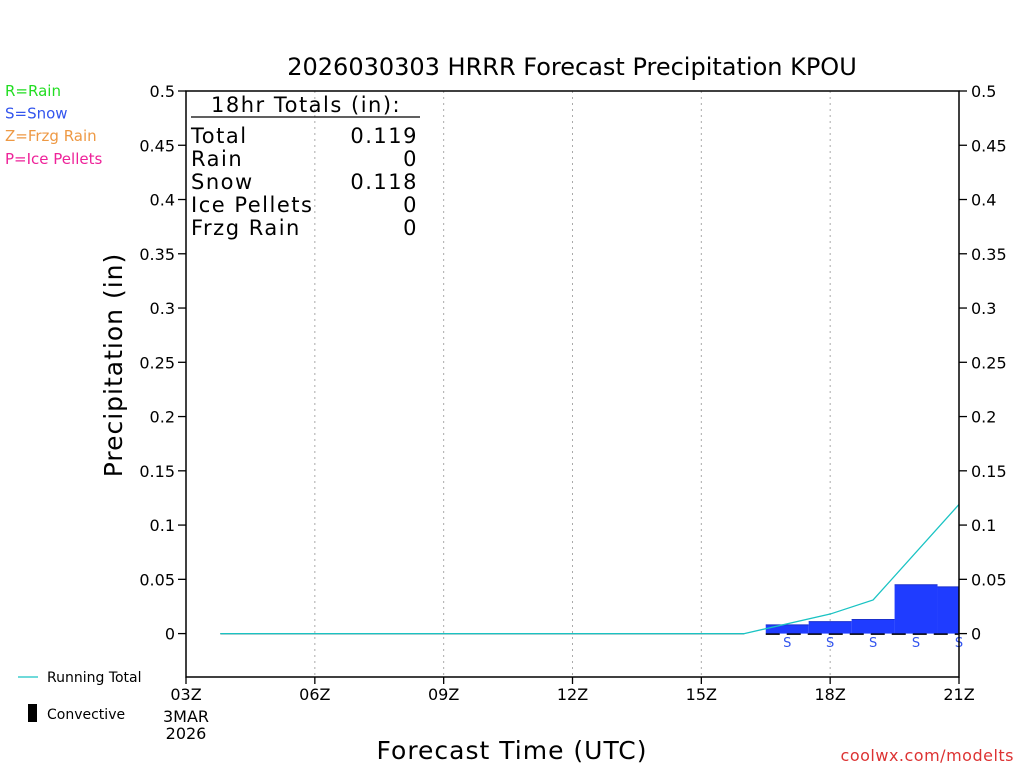  Describe the element at coordinates (983, 525) in the screenshot. I see `y-tick-label-right: 0.1` at that location.